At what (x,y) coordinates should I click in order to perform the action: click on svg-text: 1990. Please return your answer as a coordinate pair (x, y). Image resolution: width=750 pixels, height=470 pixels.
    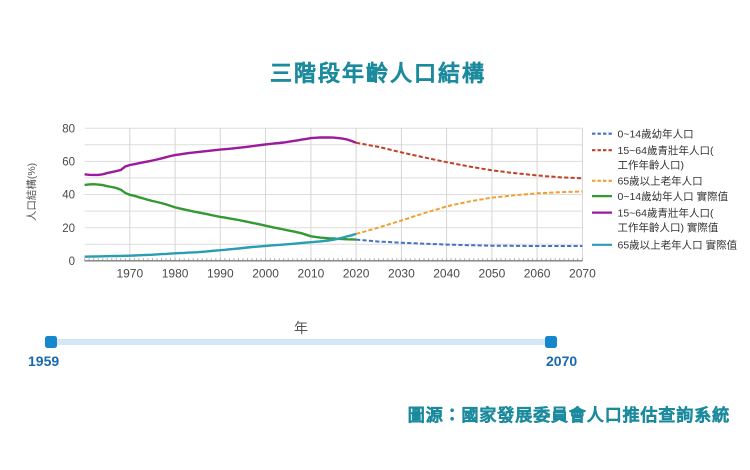
    Looking at the image, I should click on (220, 273).